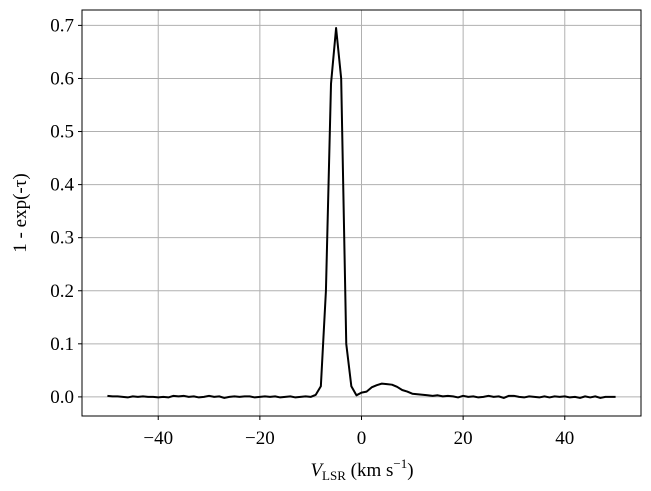 Image resolution: width=651 pixels, height=491 pixels. What do you see at coordinates (62, 238) in the screenshot?
I see `y-tick-label: 0.3` at bounding box center [62, 238].